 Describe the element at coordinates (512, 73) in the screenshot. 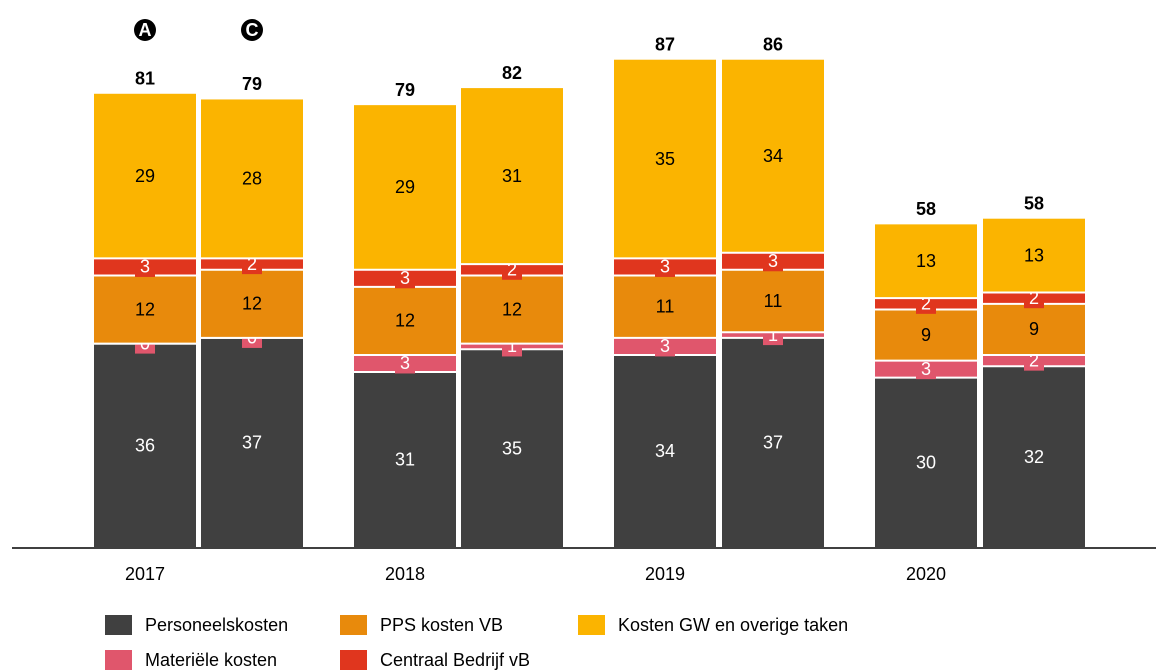

I see `total-label: 82` at that location.